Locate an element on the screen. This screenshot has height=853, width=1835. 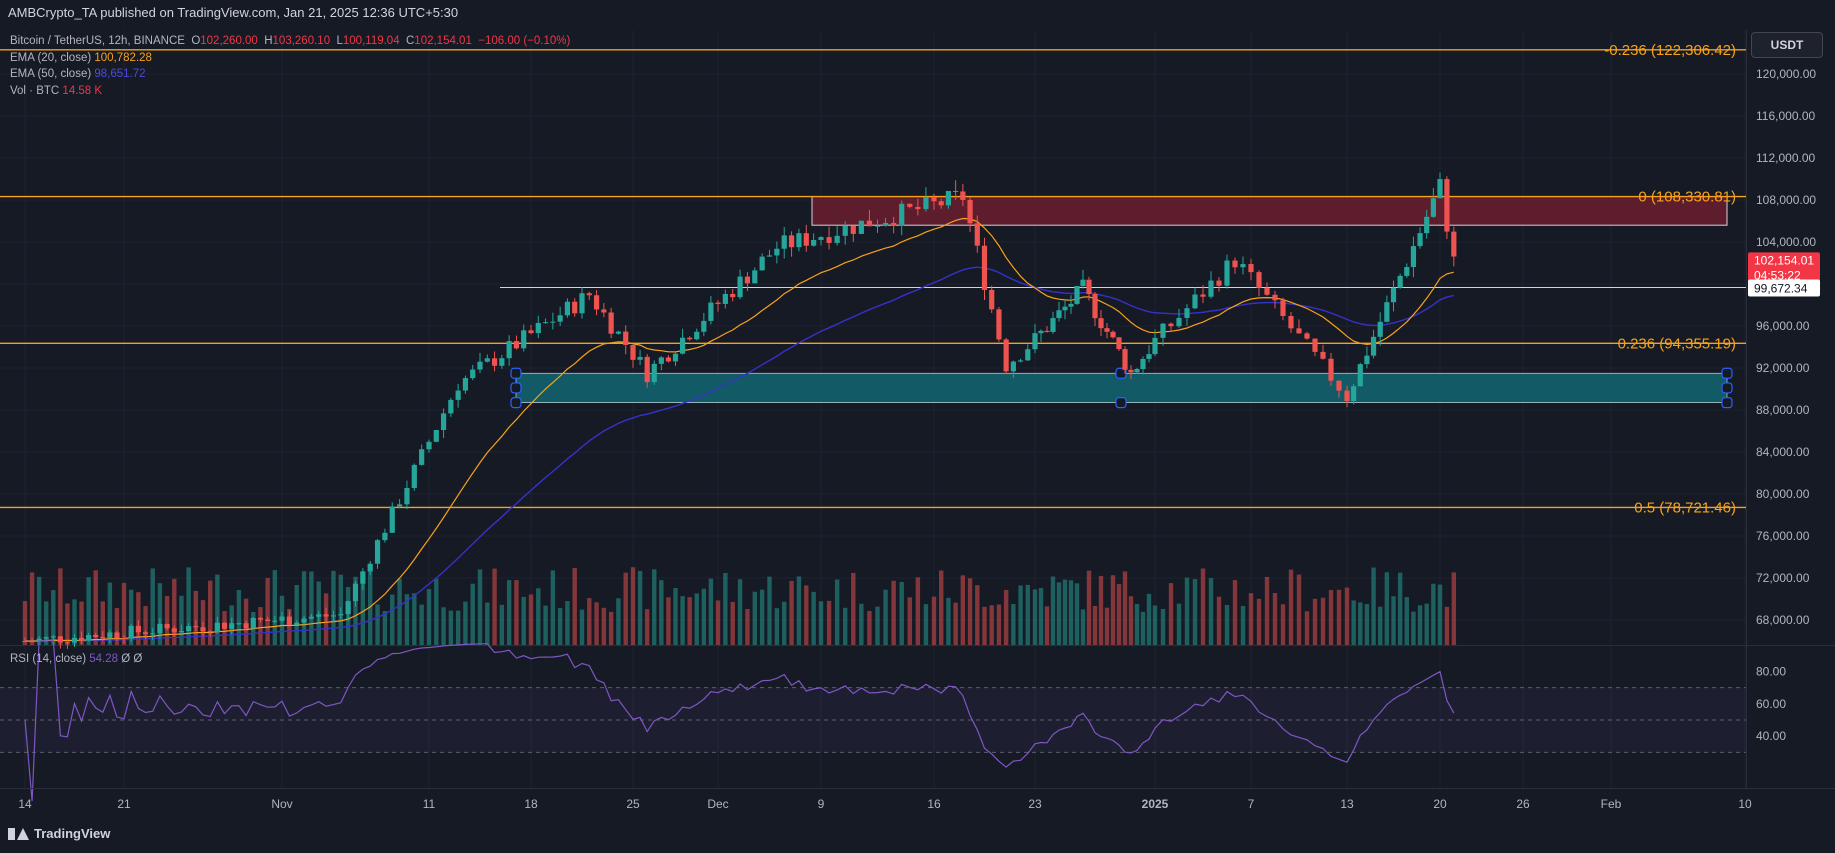
low-value: 100,119.04 is located at coordinates (371, 41).